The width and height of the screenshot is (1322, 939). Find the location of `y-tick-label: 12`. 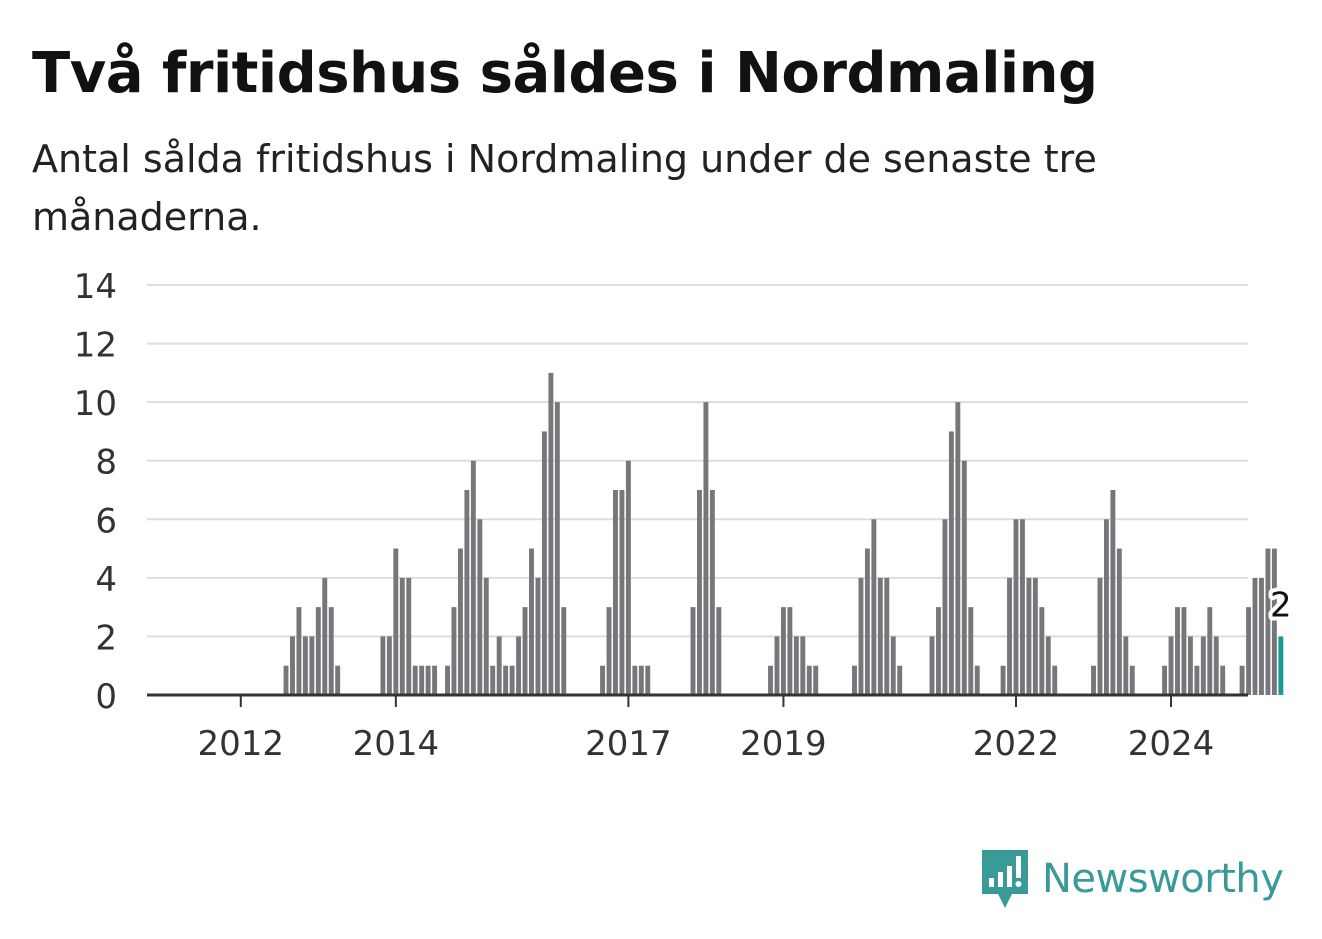

y-tick-label: 12 is located at coordinates (95, 346).